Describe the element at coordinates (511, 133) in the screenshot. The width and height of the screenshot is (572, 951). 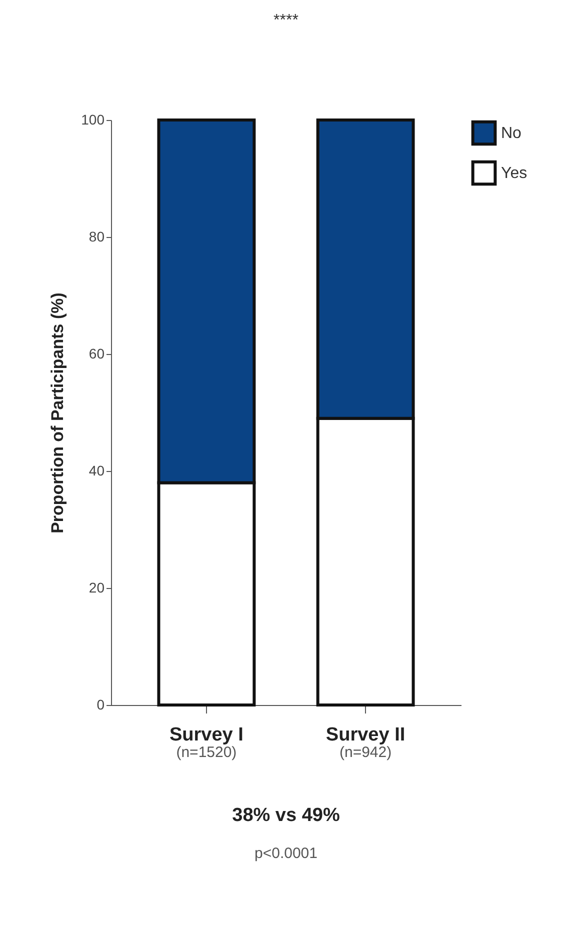
I see `legend-label: No` at that location.